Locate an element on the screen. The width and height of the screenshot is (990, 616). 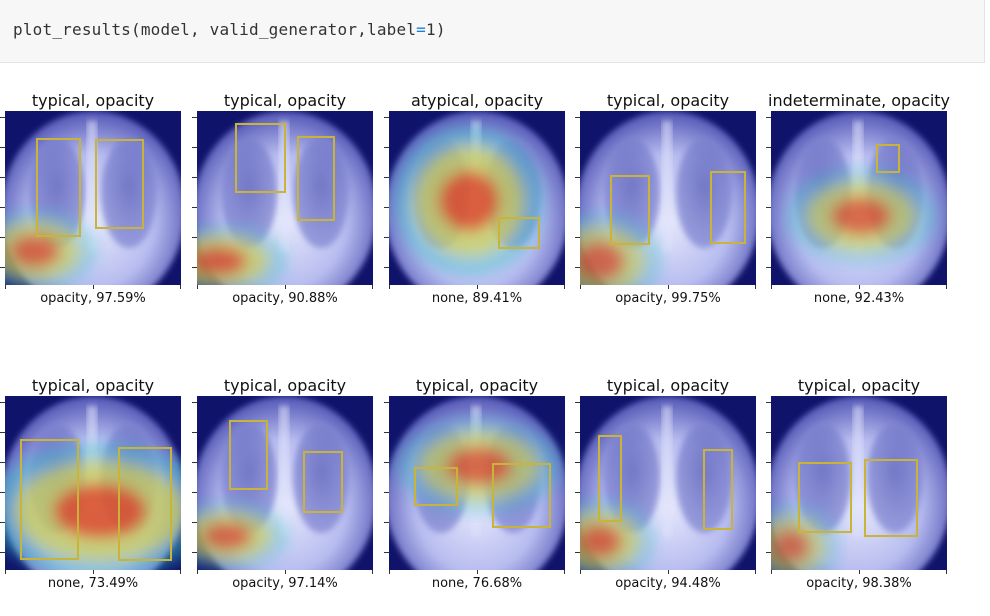
prediction-label: none, 76.68% is located at coordinates (477, 583).